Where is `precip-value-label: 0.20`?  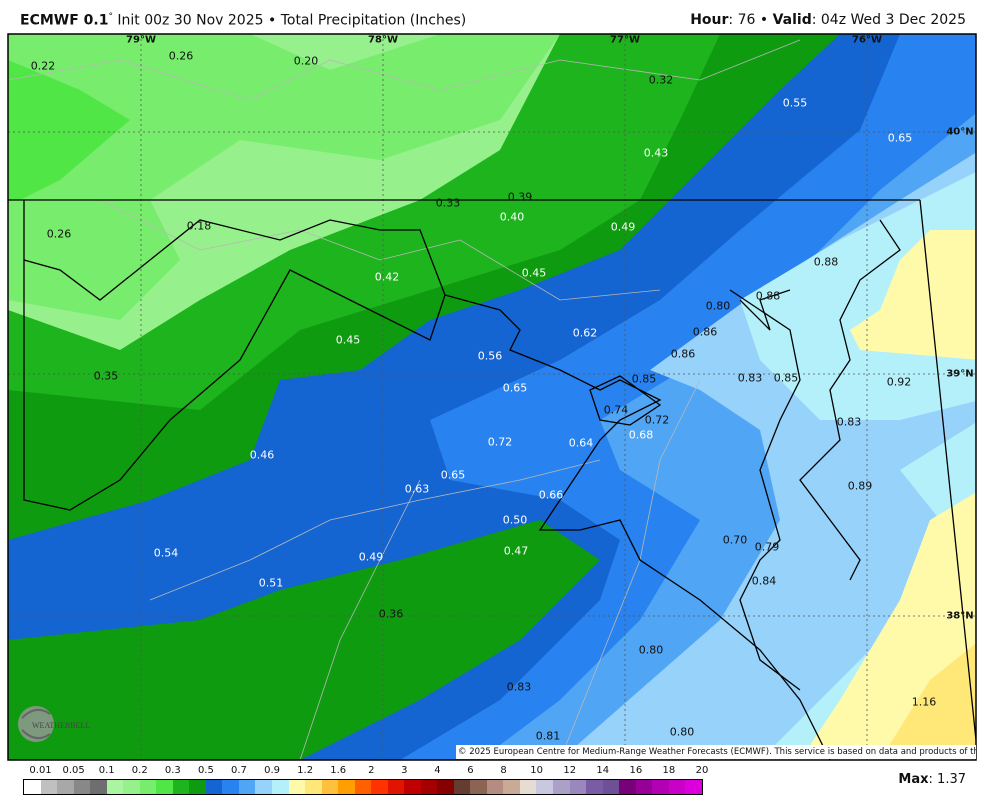 precip-value-label: 0.20 is located at coordinates (306, 61).